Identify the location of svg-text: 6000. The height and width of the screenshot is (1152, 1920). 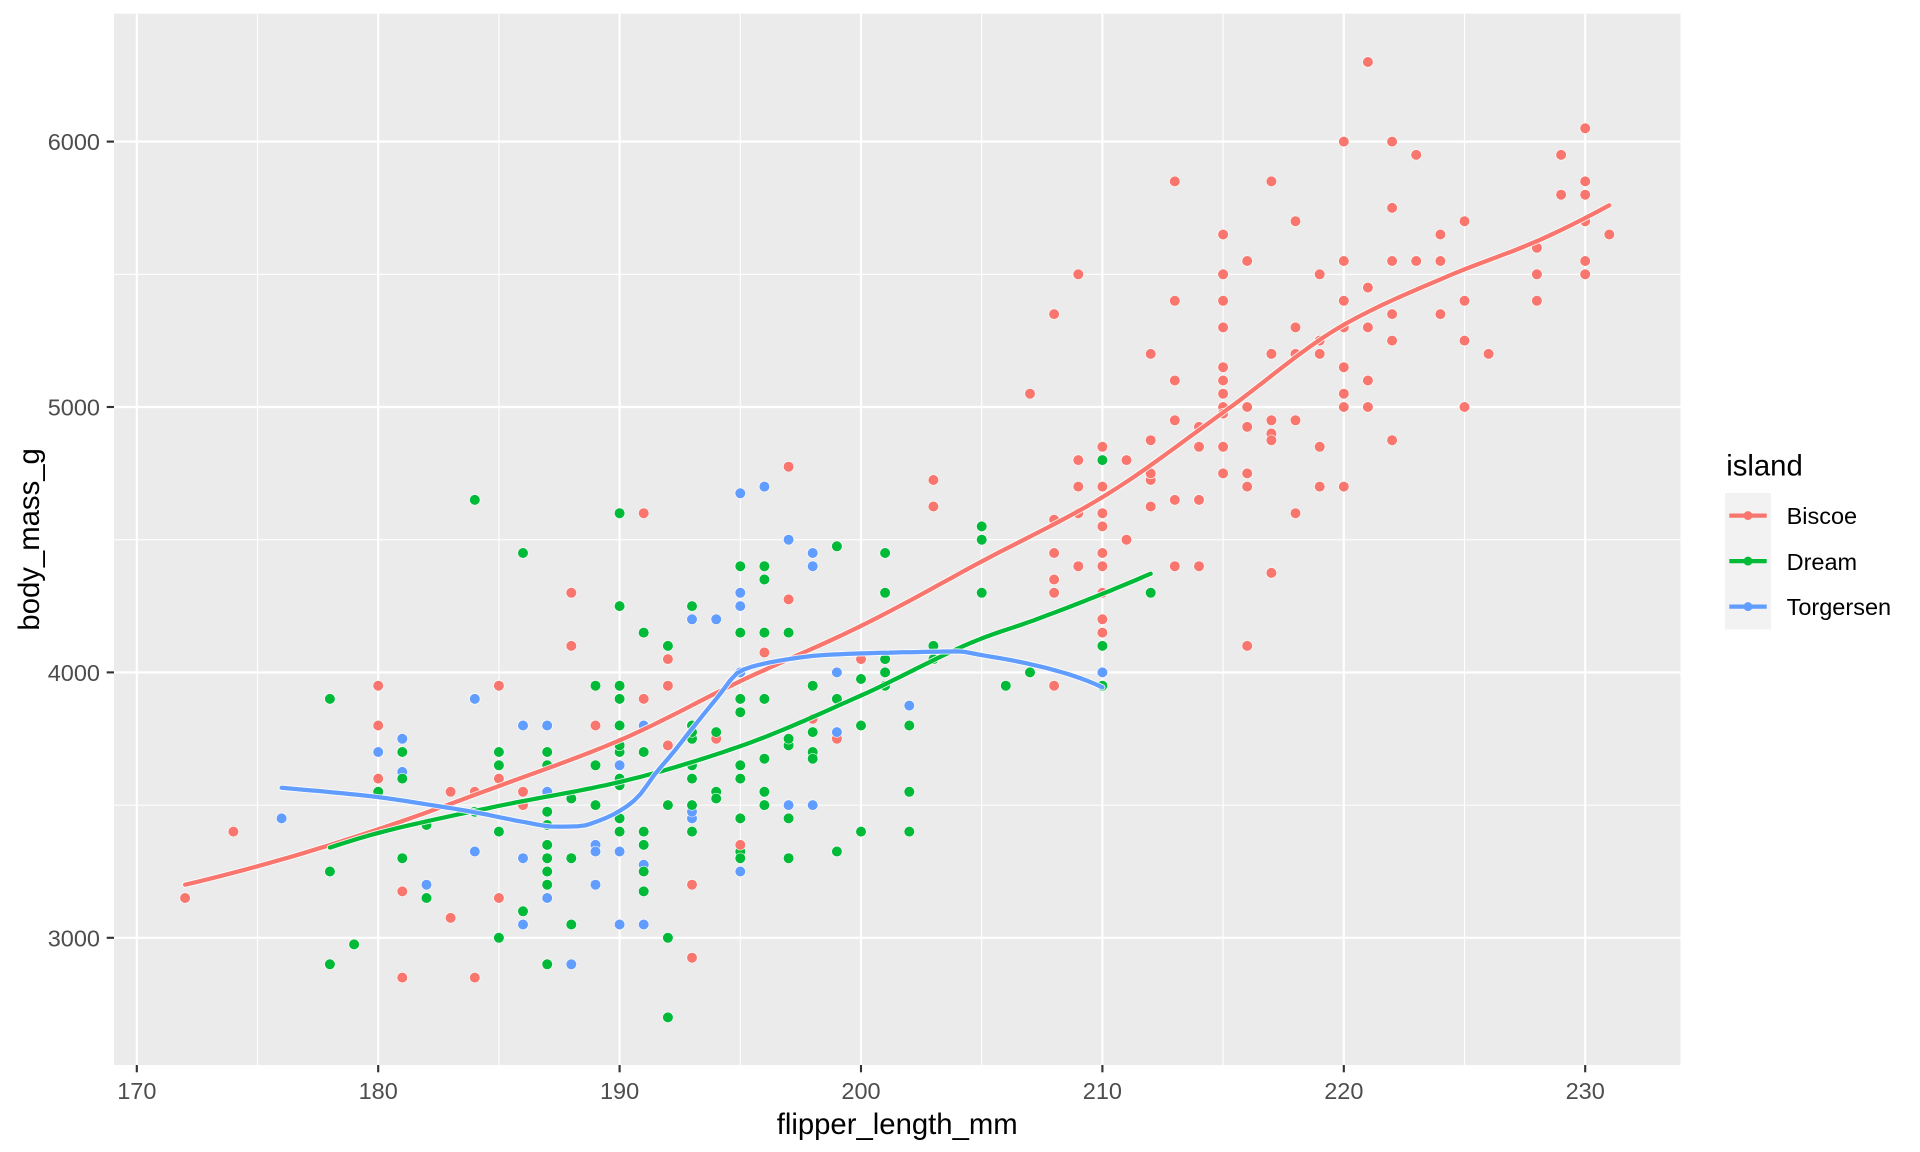
(74, 142).